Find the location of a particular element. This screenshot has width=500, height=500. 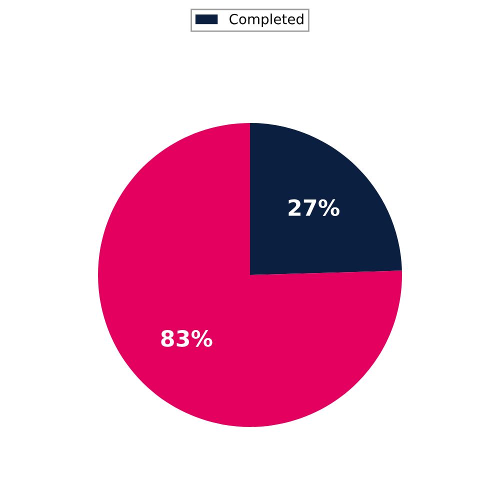

data-label: 83% is located at coordinates (186, 338).